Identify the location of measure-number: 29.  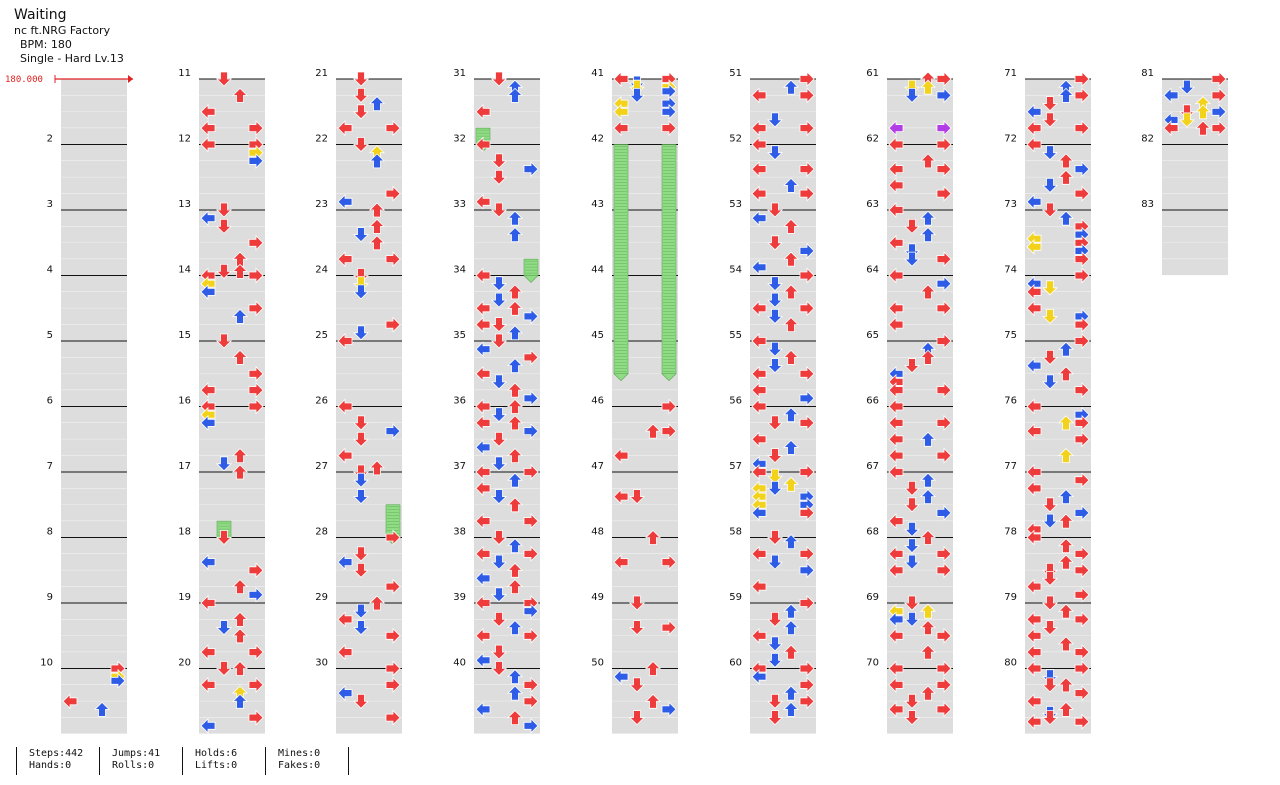
(321, 597).